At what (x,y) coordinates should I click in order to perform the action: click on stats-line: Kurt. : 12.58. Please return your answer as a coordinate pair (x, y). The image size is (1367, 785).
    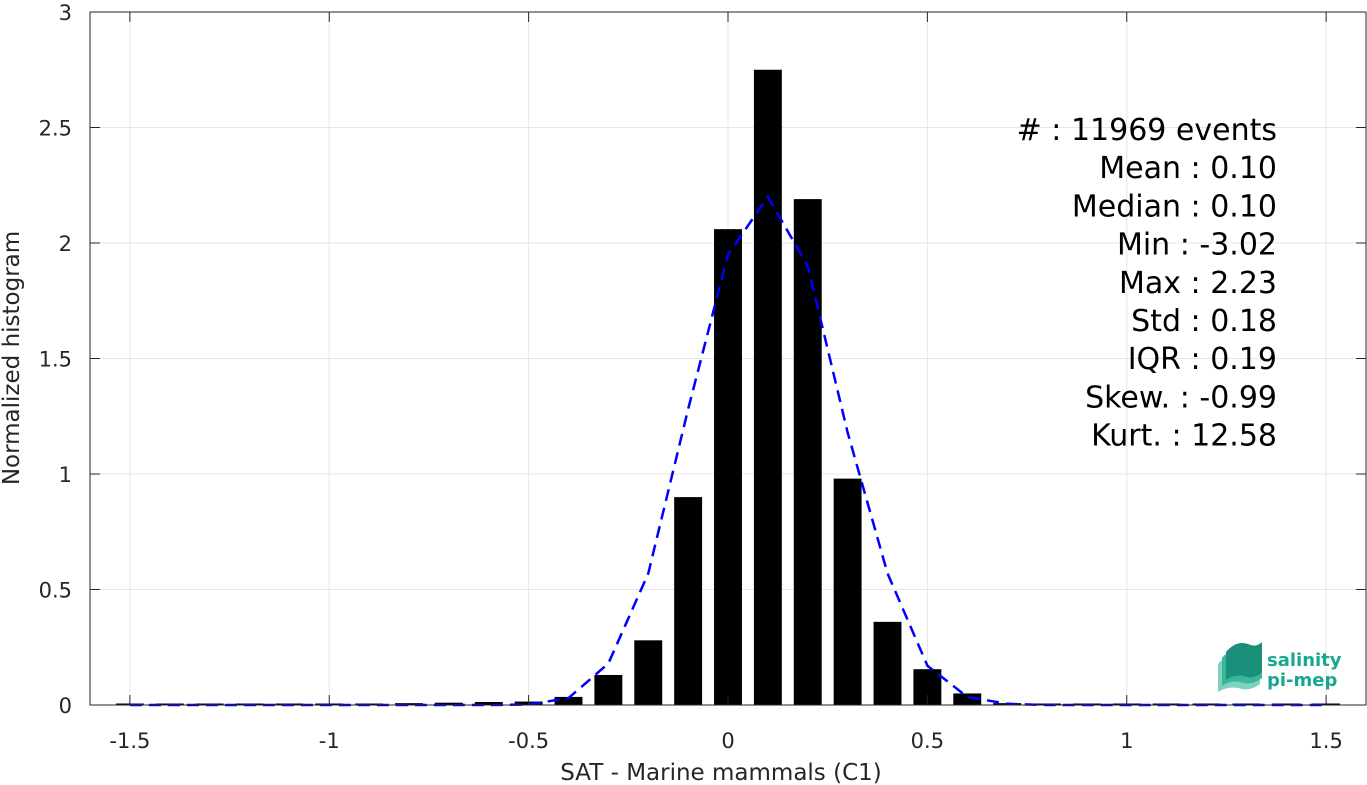
    Looking at the image, I should click on (1184, 436).